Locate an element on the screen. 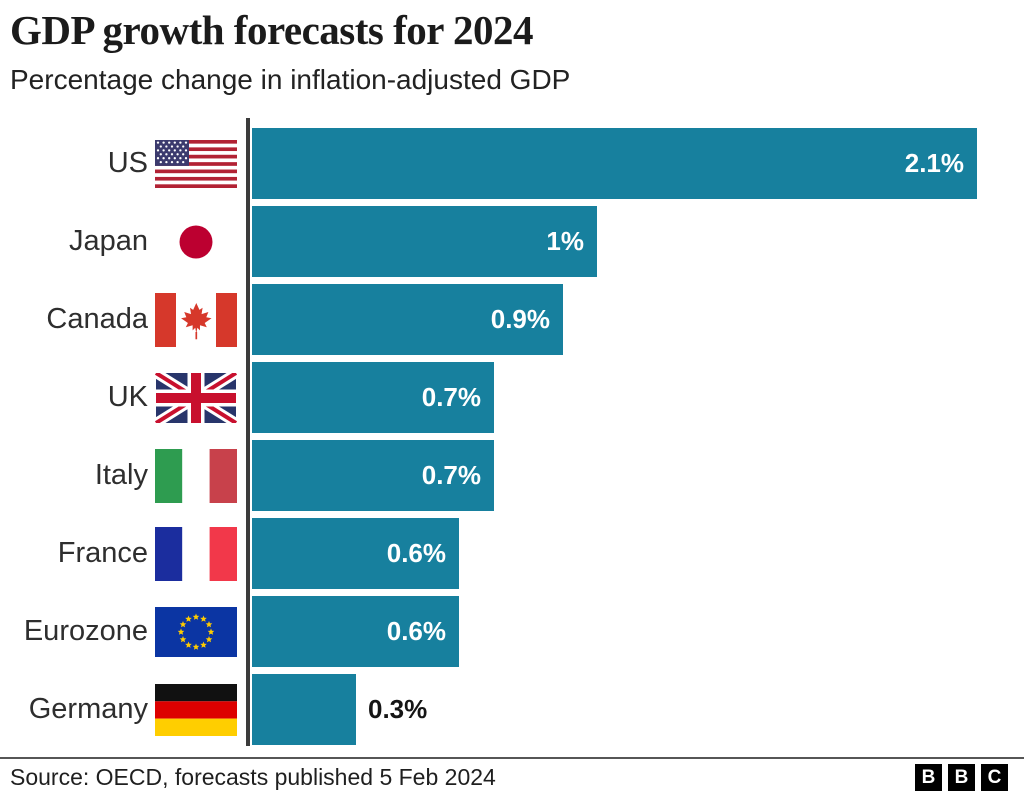  bar-row: Germany 0.3% is located at coordinates (512, 709).